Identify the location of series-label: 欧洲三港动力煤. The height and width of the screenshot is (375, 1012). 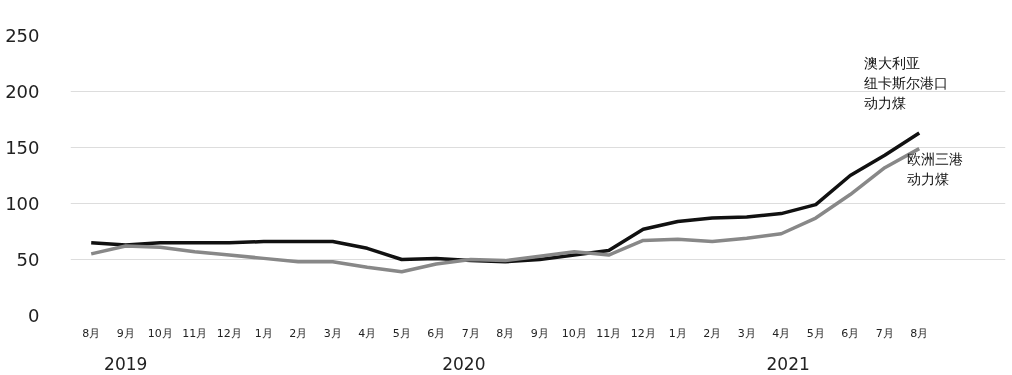
(935, 168).